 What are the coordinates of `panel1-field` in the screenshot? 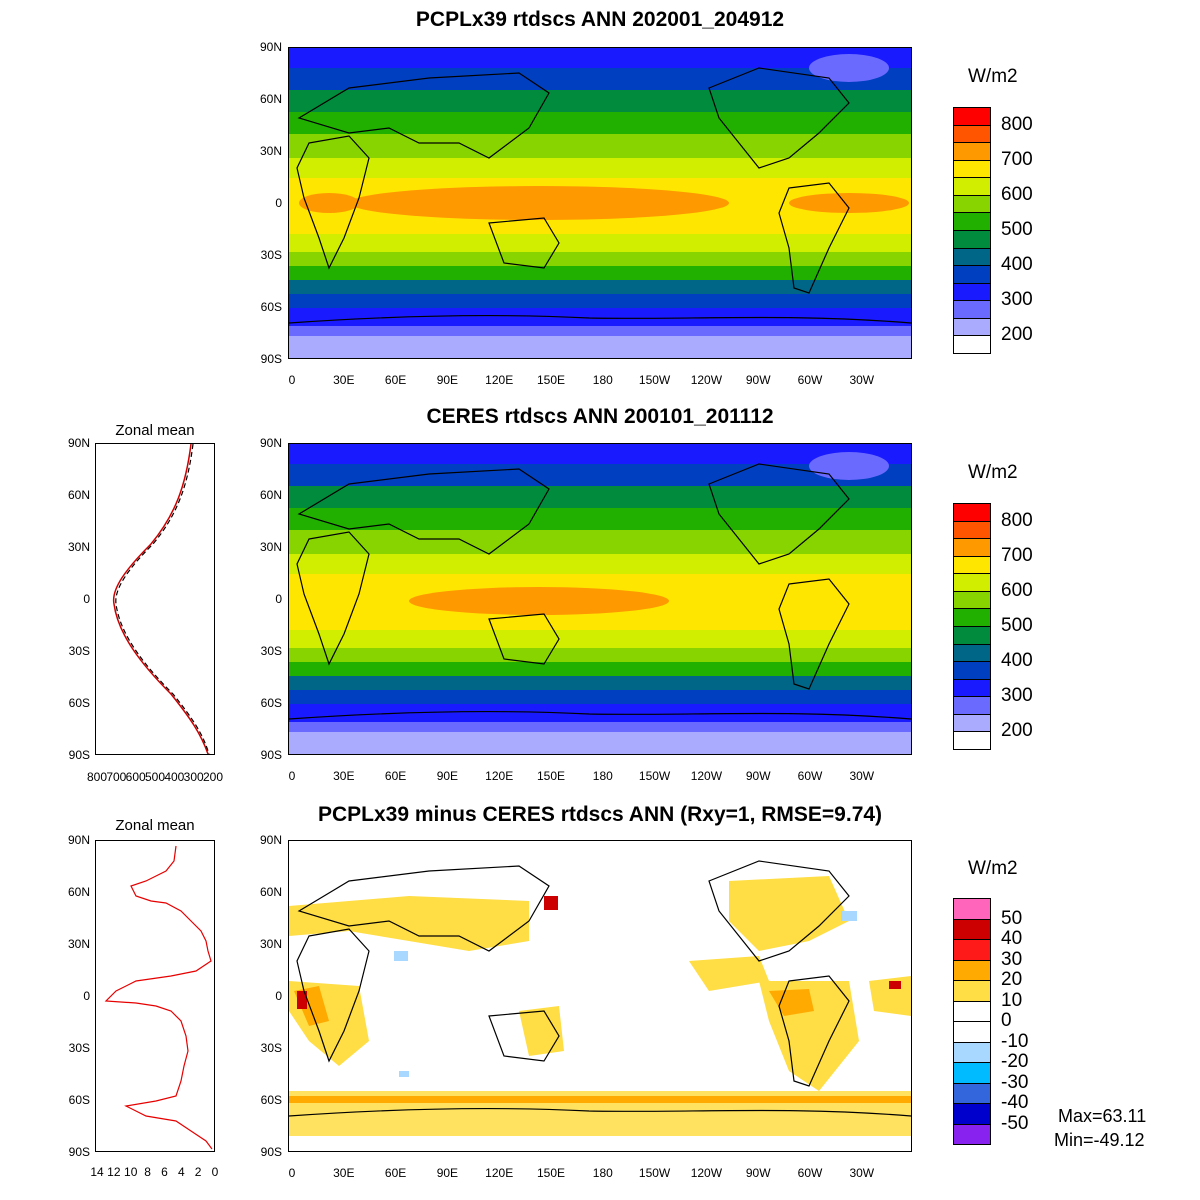 It's located at (600, 203).